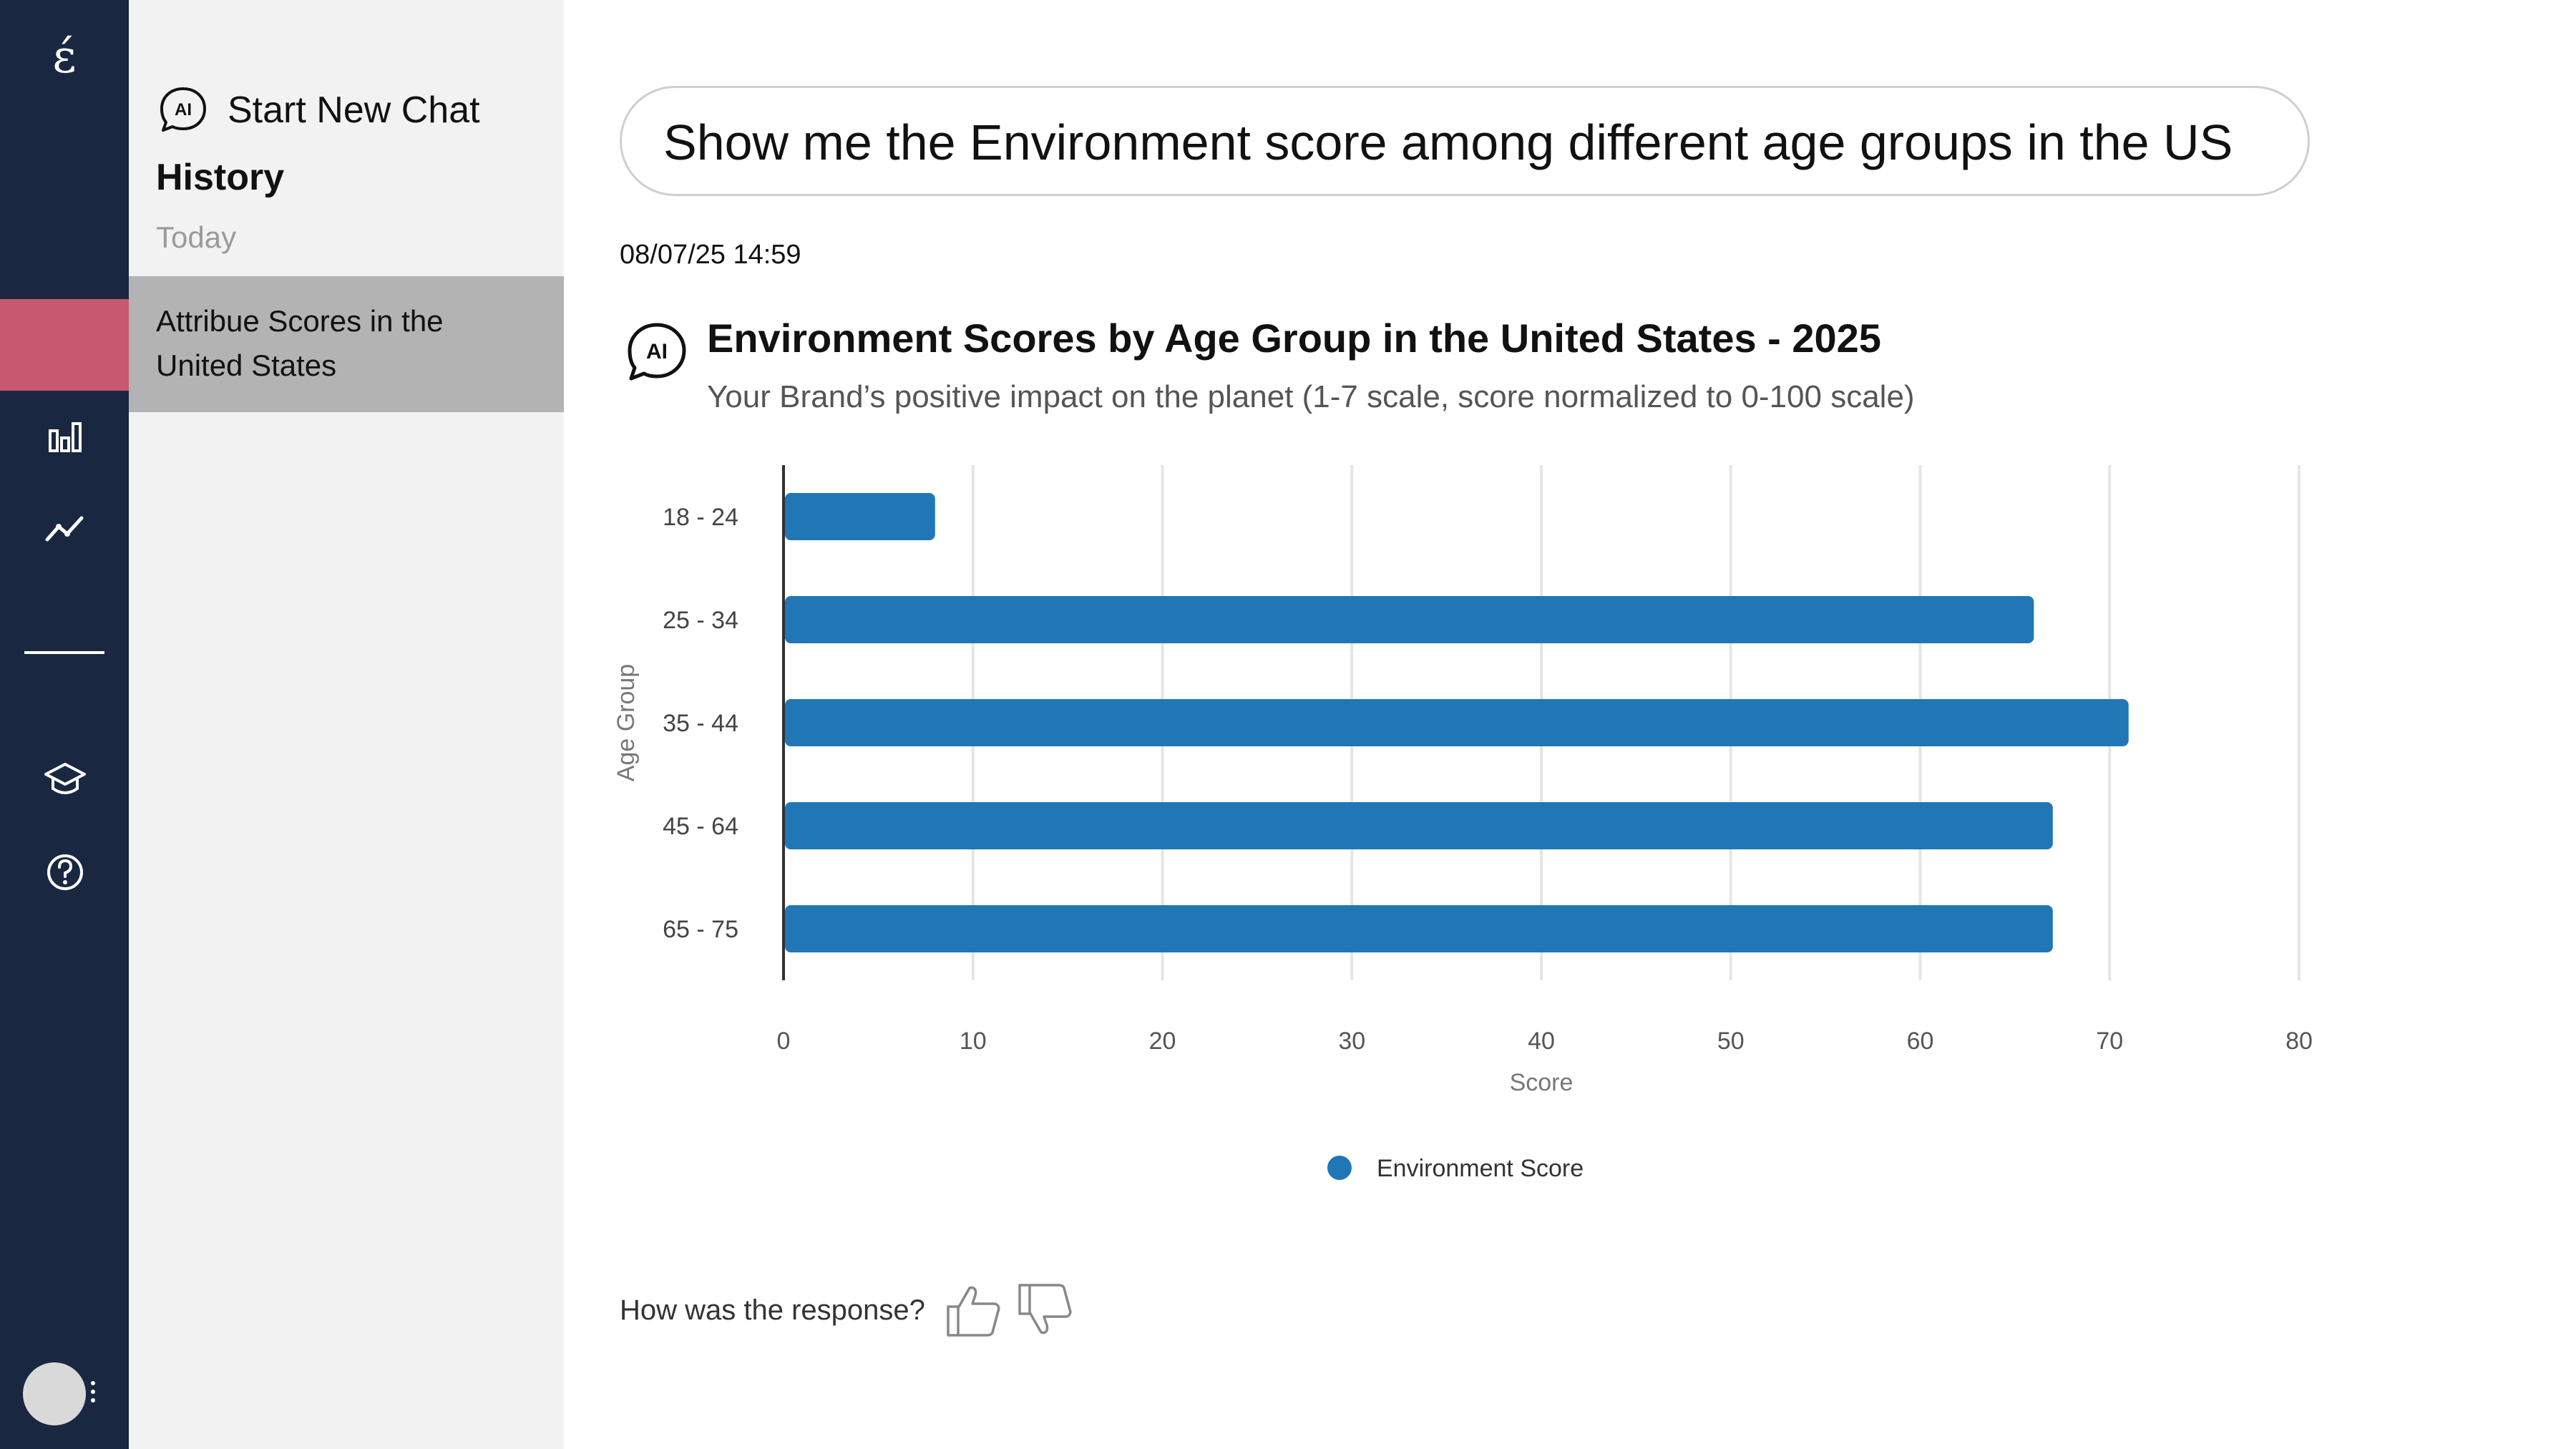  I want to click on help-icon, so click(65, 872).